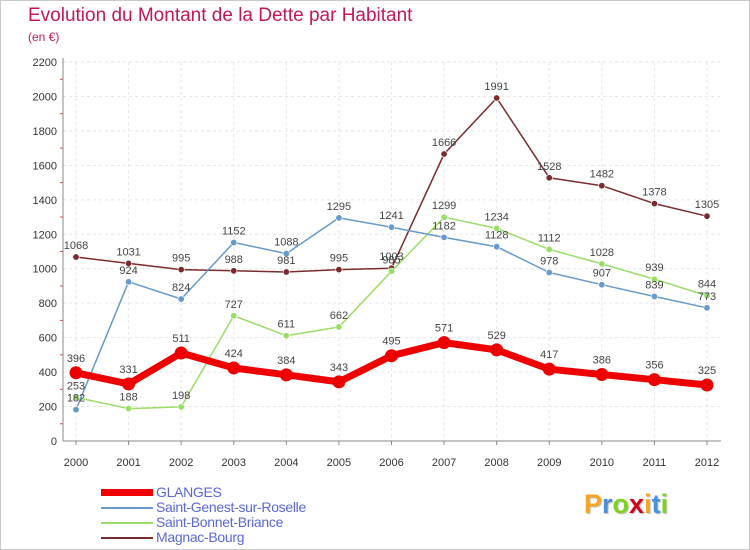 Image resolution: width=750 pixels, height=550 pixels. Describe the element at coordinates (181, 339) in the screenshot. I see `data-label: 511` at that location.